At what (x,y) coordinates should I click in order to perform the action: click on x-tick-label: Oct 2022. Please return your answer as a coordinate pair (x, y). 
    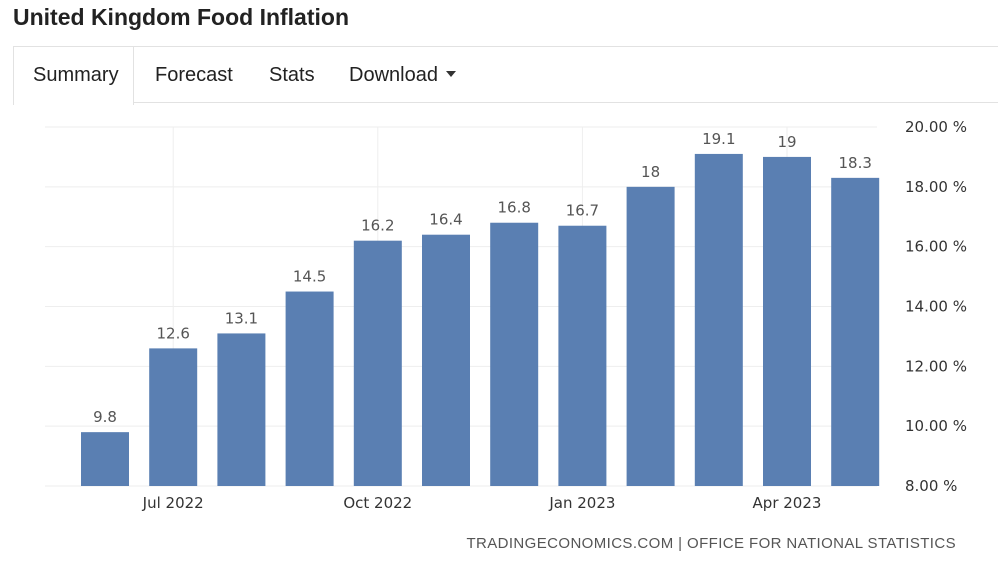
    Looking at the image, I should click on (377, 503).